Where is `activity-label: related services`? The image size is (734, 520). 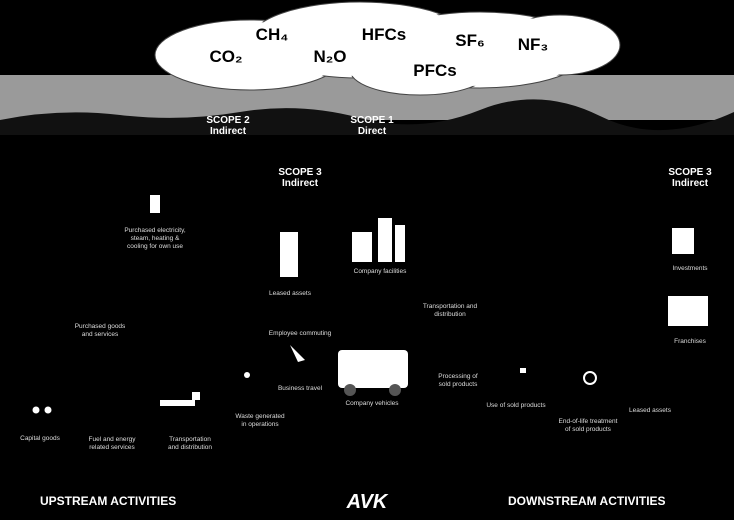 activity-label: related services is located at coordinates (112, 447).